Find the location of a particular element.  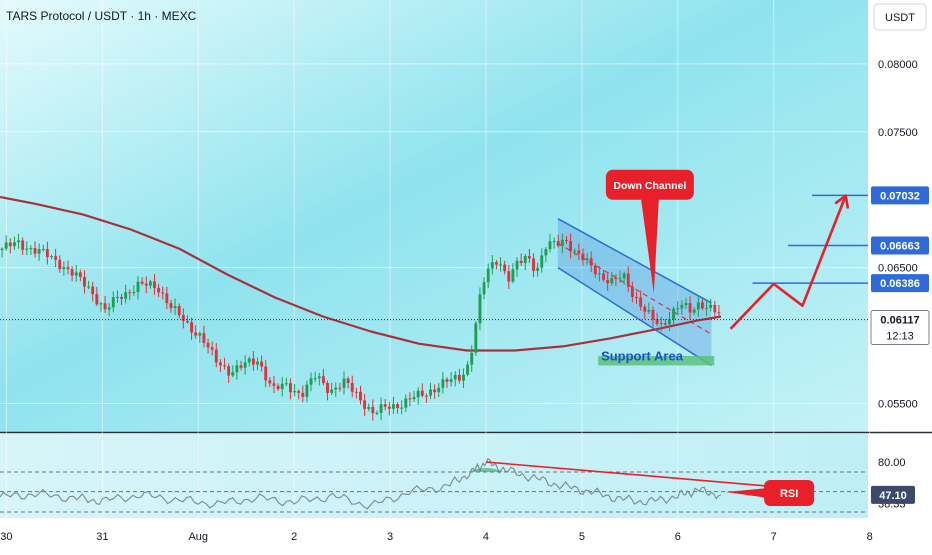

price-level-tag-label: 0.06386 is located at coordinates (900, 284).